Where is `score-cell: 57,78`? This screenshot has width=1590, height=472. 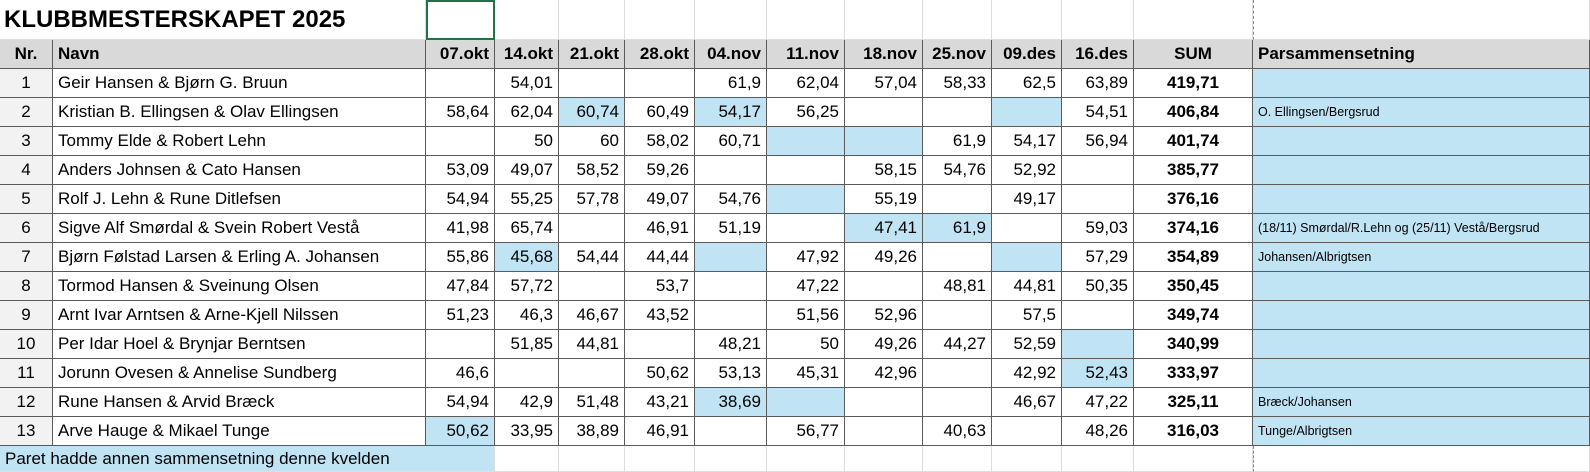
score-cell: 57,78 is located at coordinates (592, 199).